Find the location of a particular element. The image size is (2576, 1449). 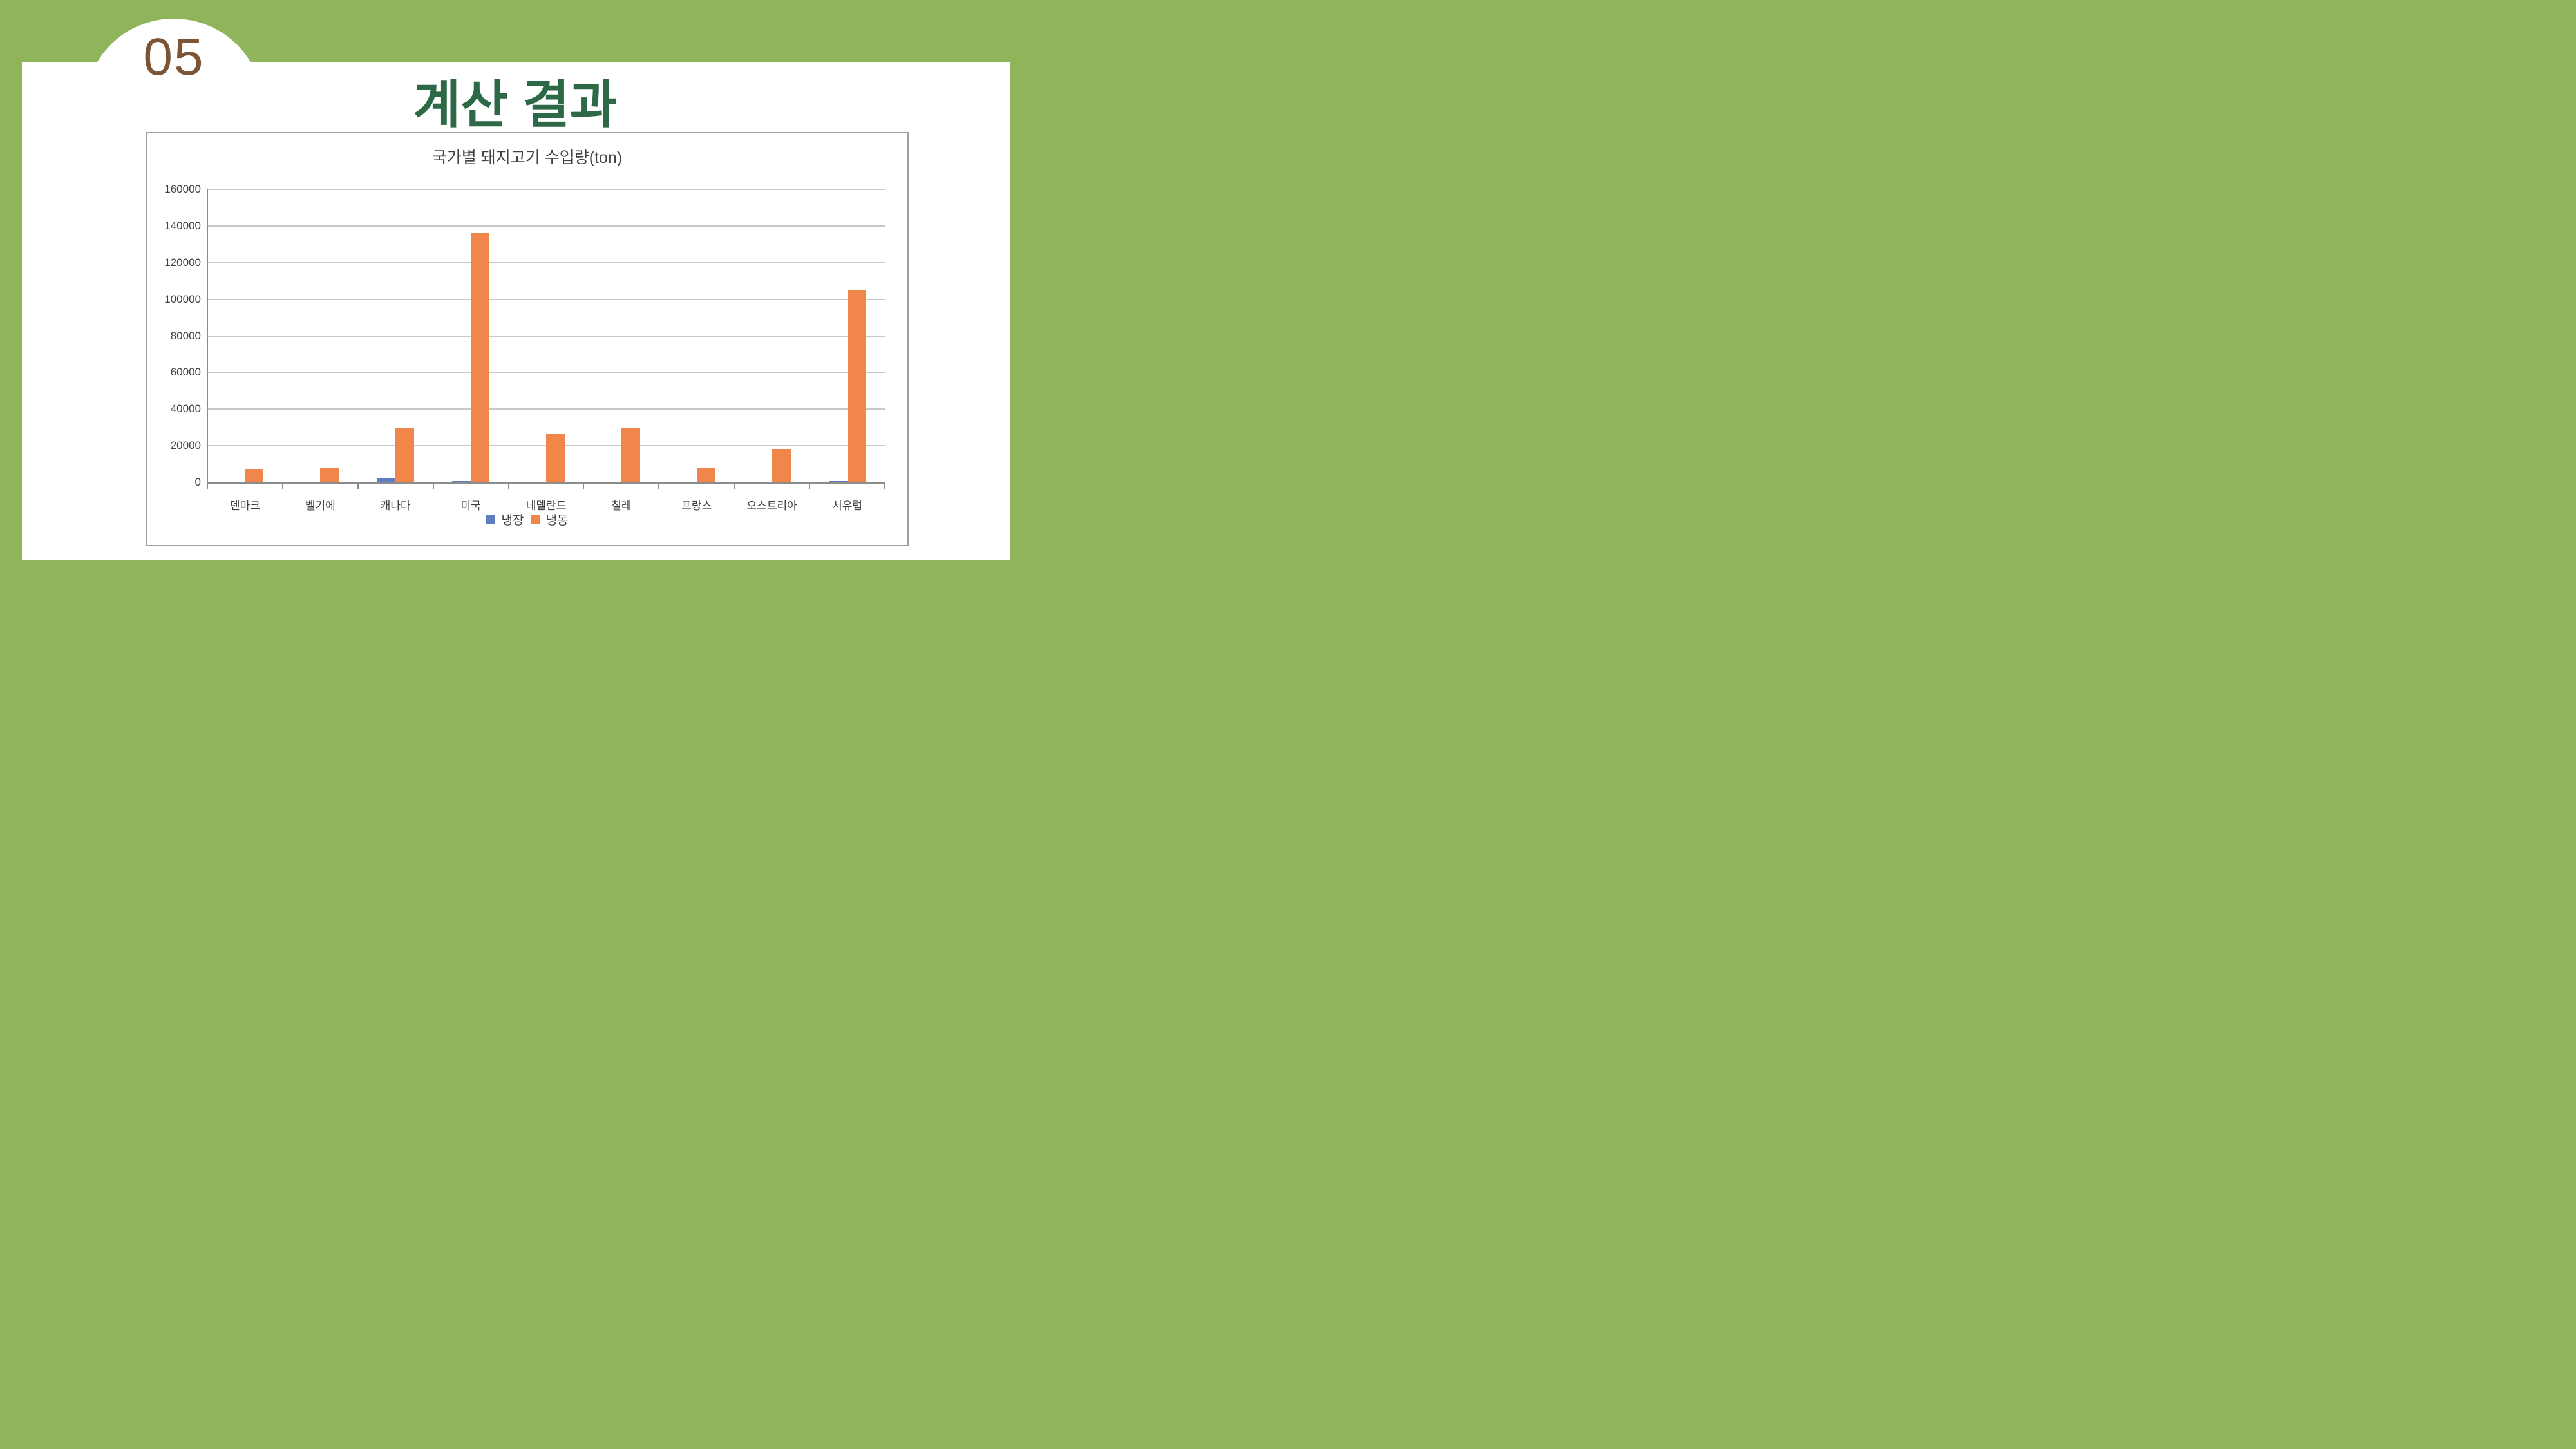

x-axis-label: 벨기에 is located at coordinates (320, 506).